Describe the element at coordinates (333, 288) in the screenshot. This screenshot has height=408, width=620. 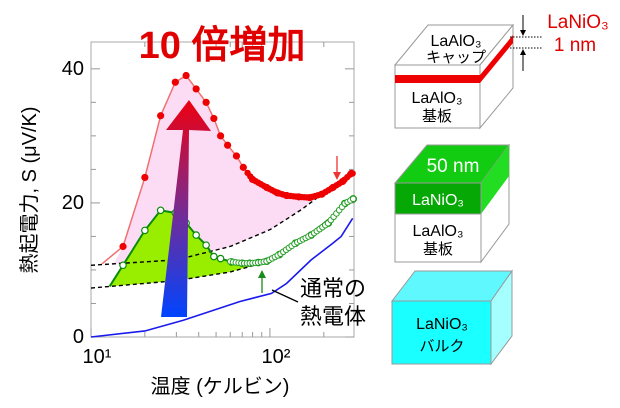
I see `annotation-line-1: 通常の` at that location.